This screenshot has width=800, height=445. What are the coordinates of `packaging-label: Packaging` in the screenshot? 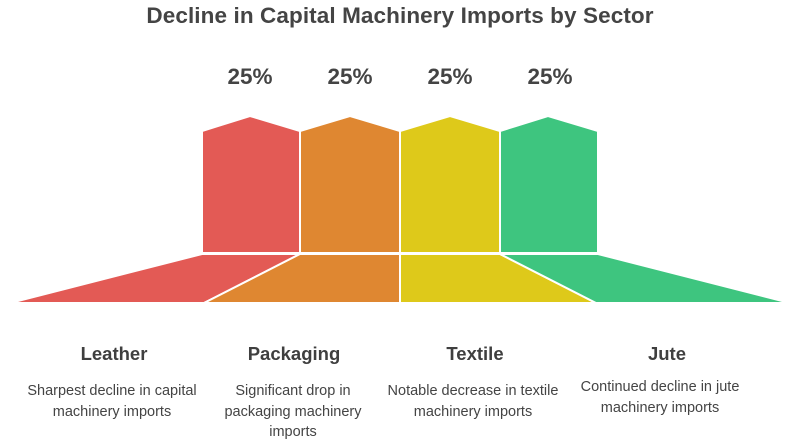 It's located at (294, 353).